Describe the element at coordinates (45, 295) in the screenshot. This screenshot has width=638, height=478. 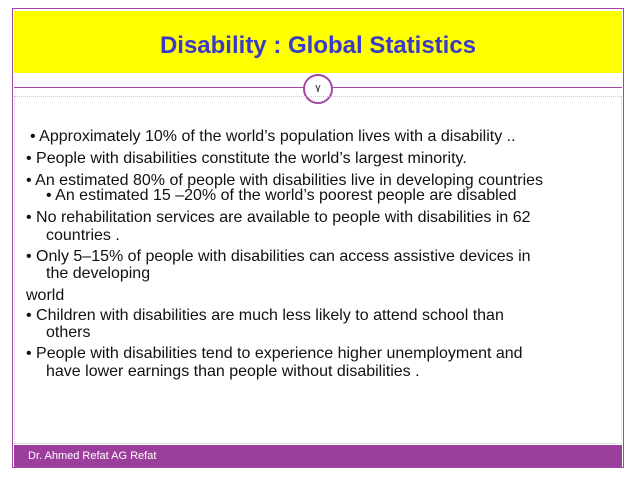
I see `bullet-line: world` at that location.